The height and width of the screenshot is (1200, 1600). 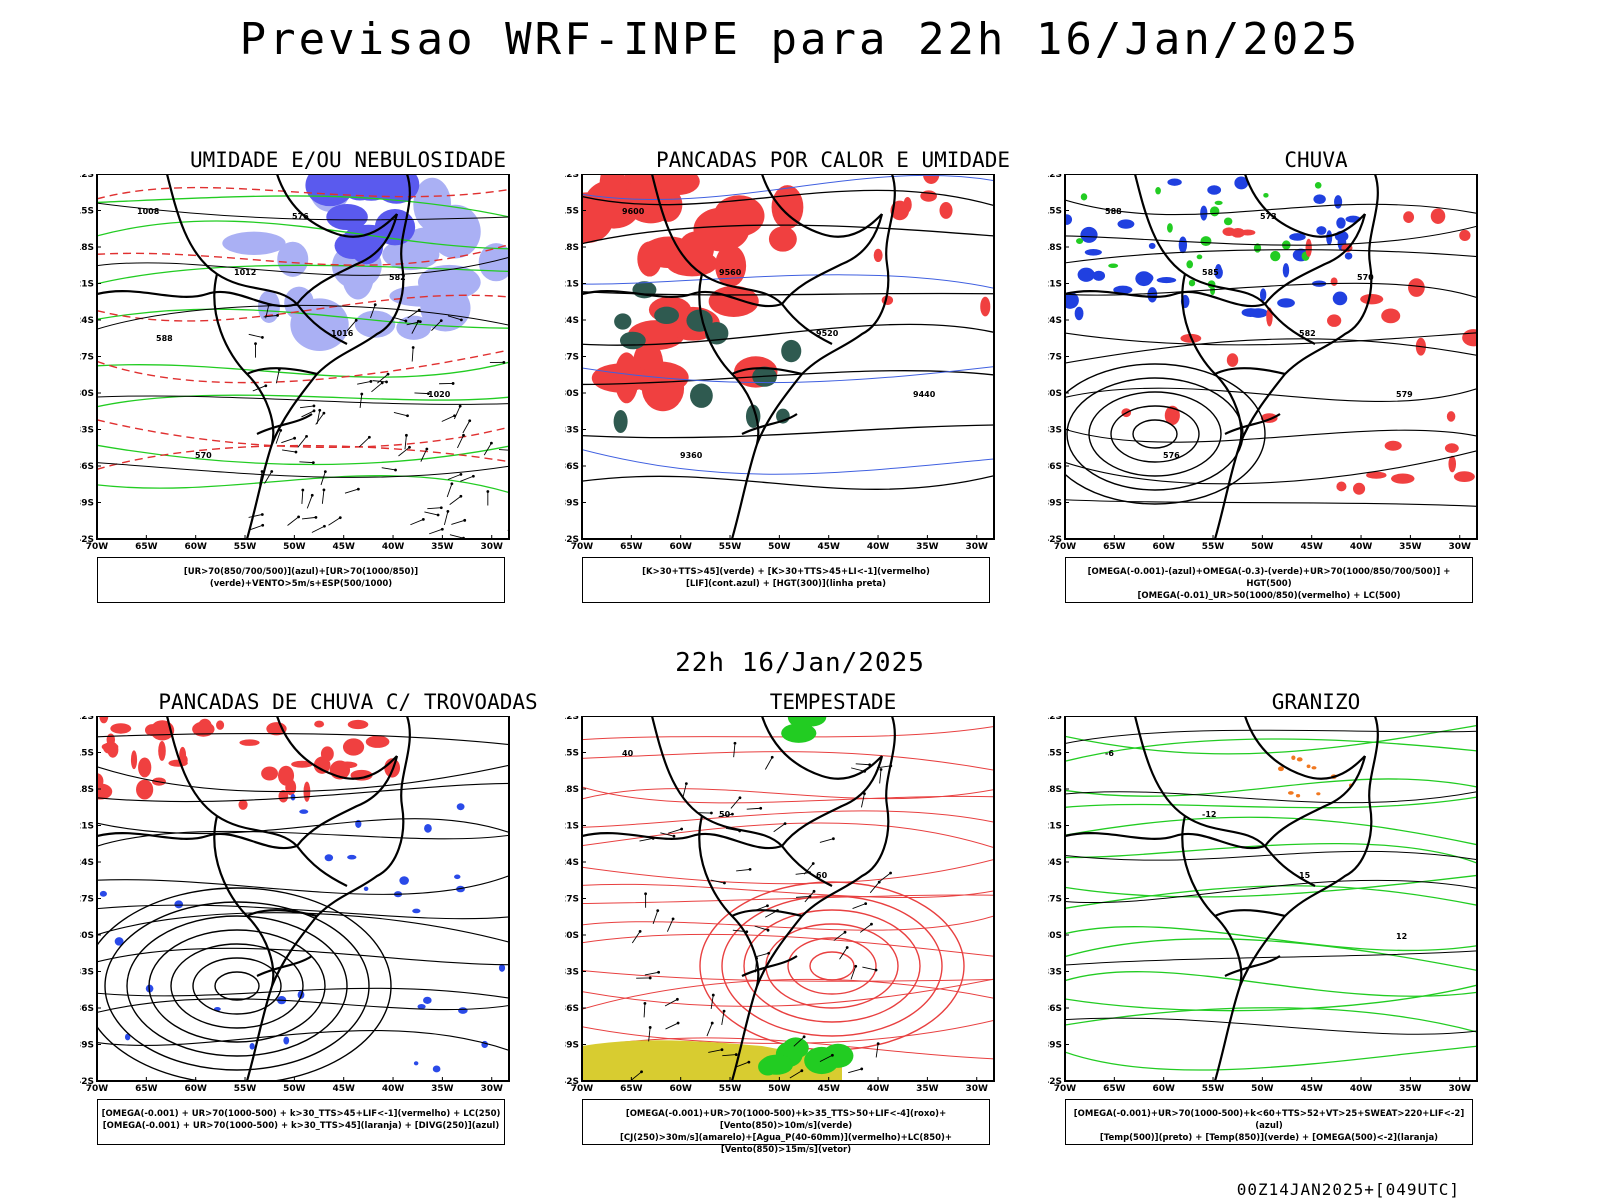 I want to click on contour-label: 1016, so click(x=342, y=333).